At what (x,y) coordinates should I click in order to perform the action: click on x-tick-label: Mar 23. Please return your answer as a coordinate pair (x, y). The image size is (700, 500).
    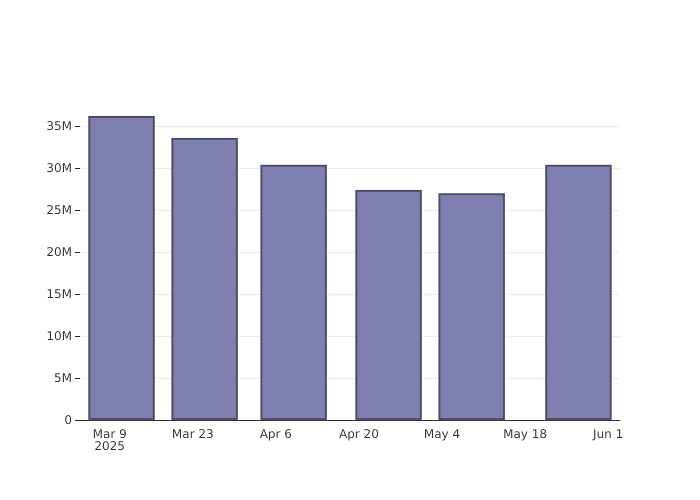
    Looking at the image, I should click on (193, 434).